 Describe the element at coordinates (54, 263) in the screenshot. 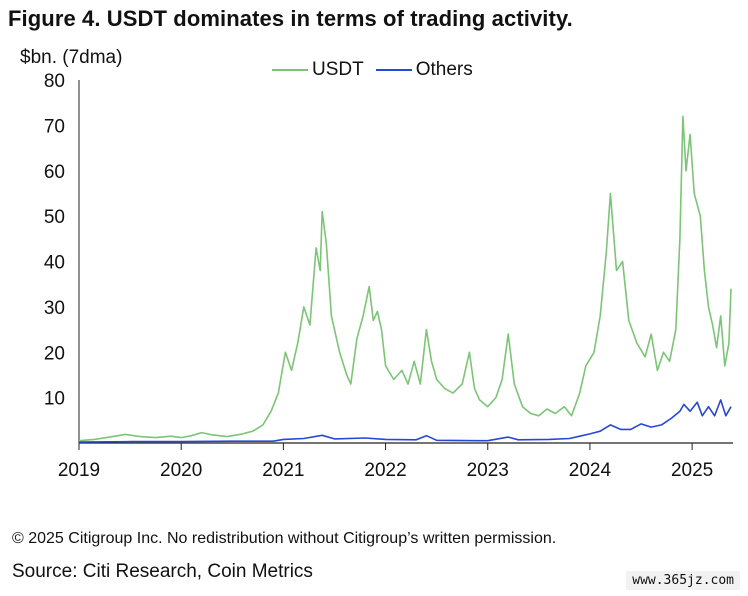

I see `y-tick-label: 40` at that location.